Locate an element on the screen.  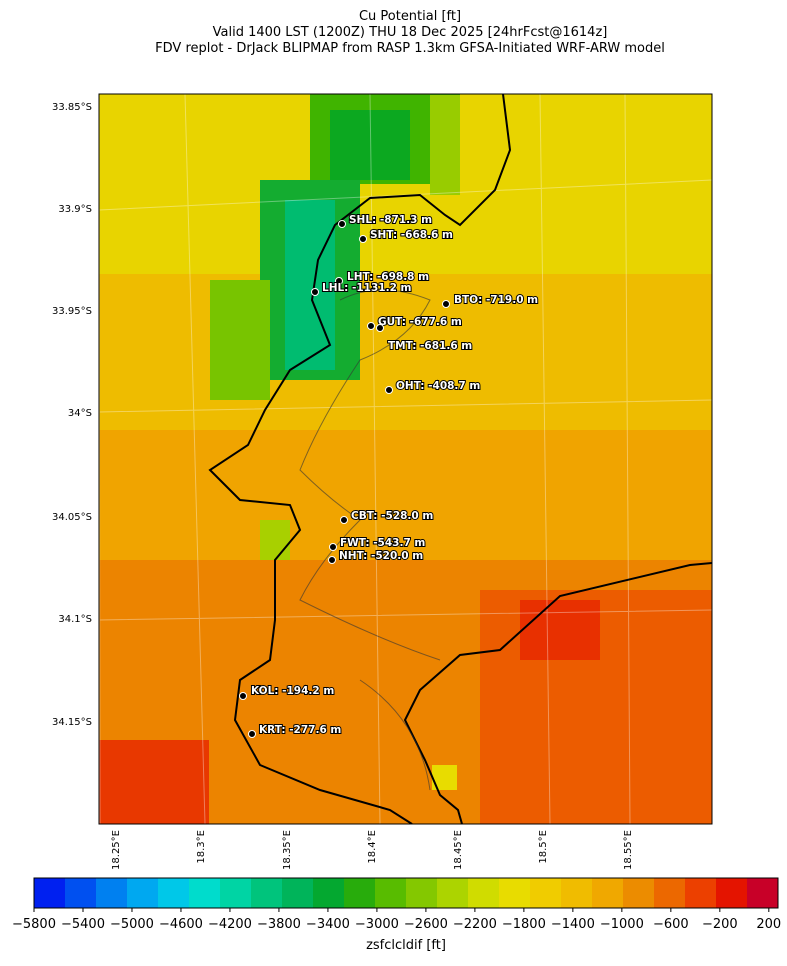
lat-label: 34.05°S is located at coordinates (72, 517).